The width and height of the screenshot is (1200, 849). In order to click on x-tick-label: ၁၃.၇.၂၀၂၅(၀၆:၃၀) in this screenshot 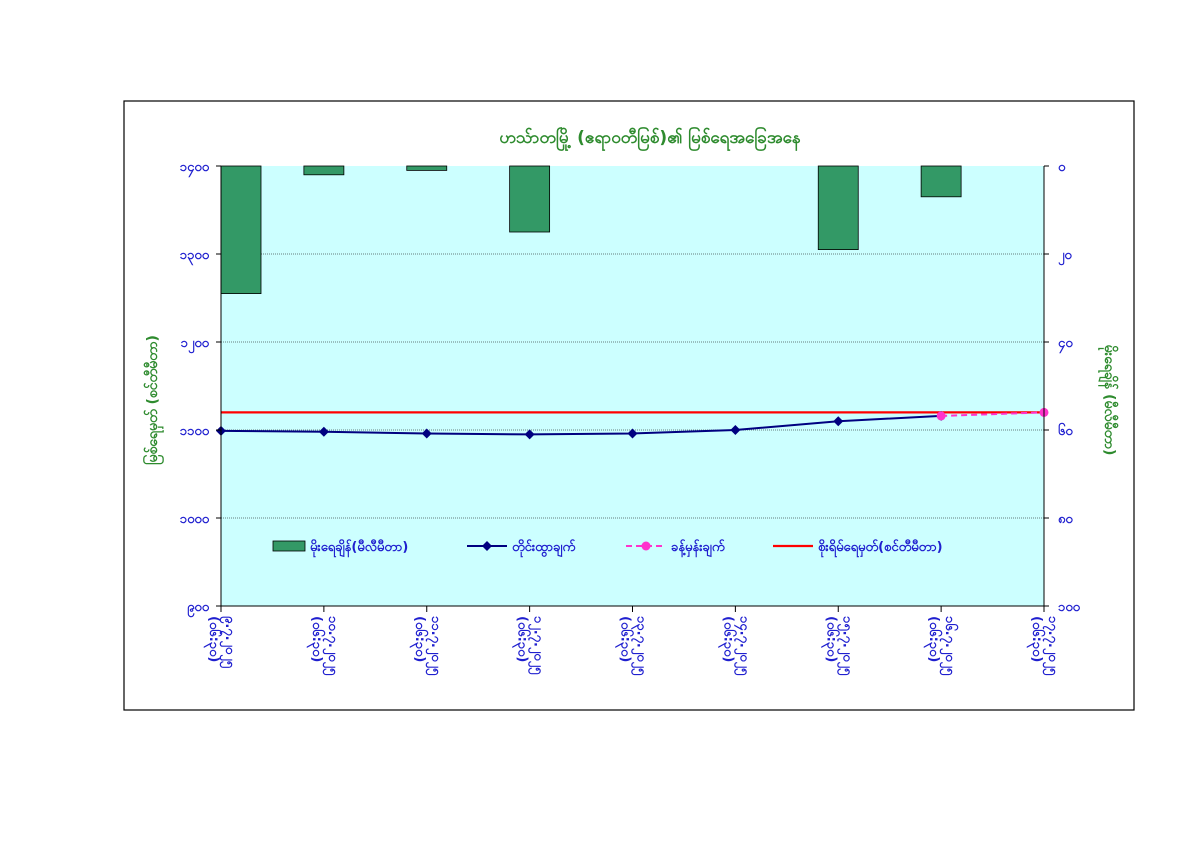, I will do `click(632, 646)`.